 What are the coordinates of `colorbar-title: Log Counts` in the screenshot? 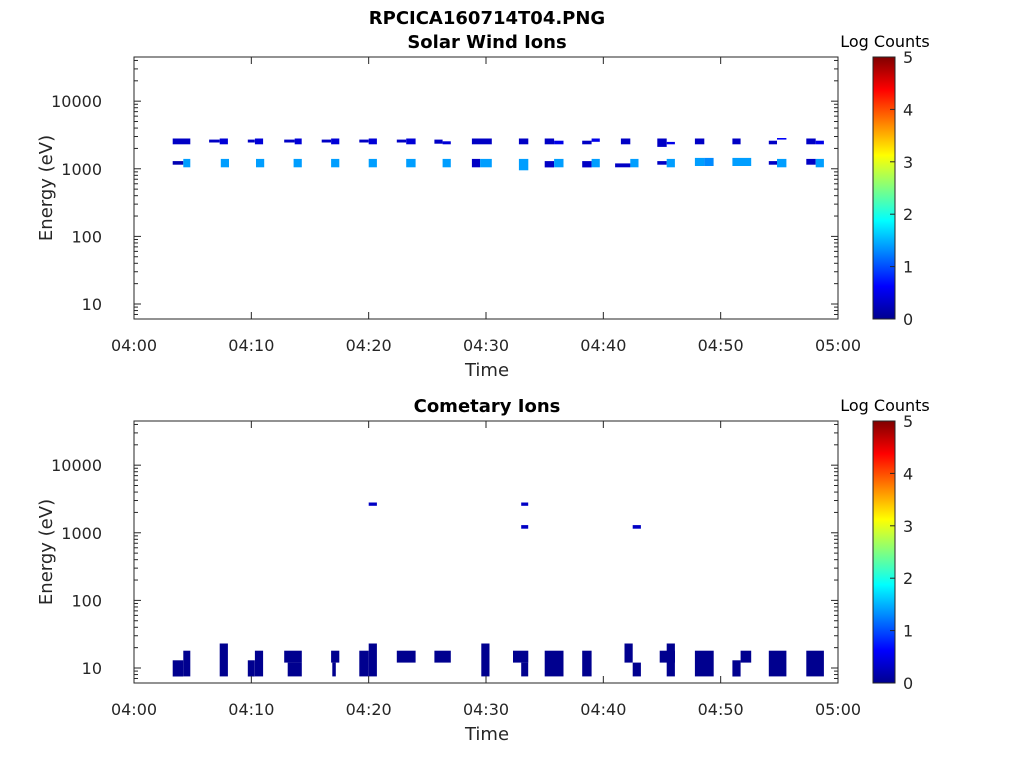 It's located at (885, 405).